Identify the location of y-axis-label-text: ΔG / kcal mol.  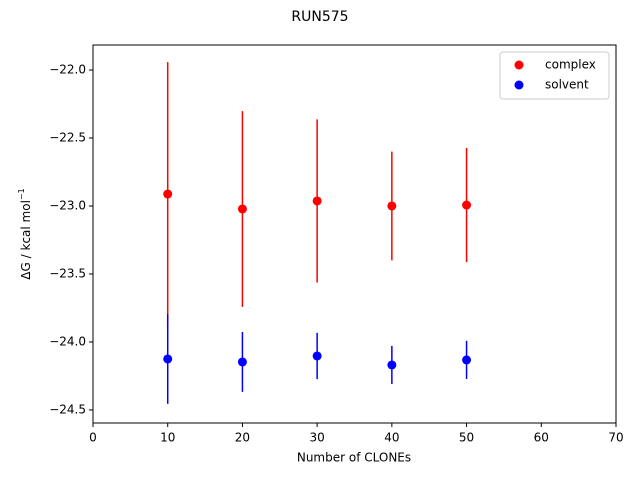
(26, 240).